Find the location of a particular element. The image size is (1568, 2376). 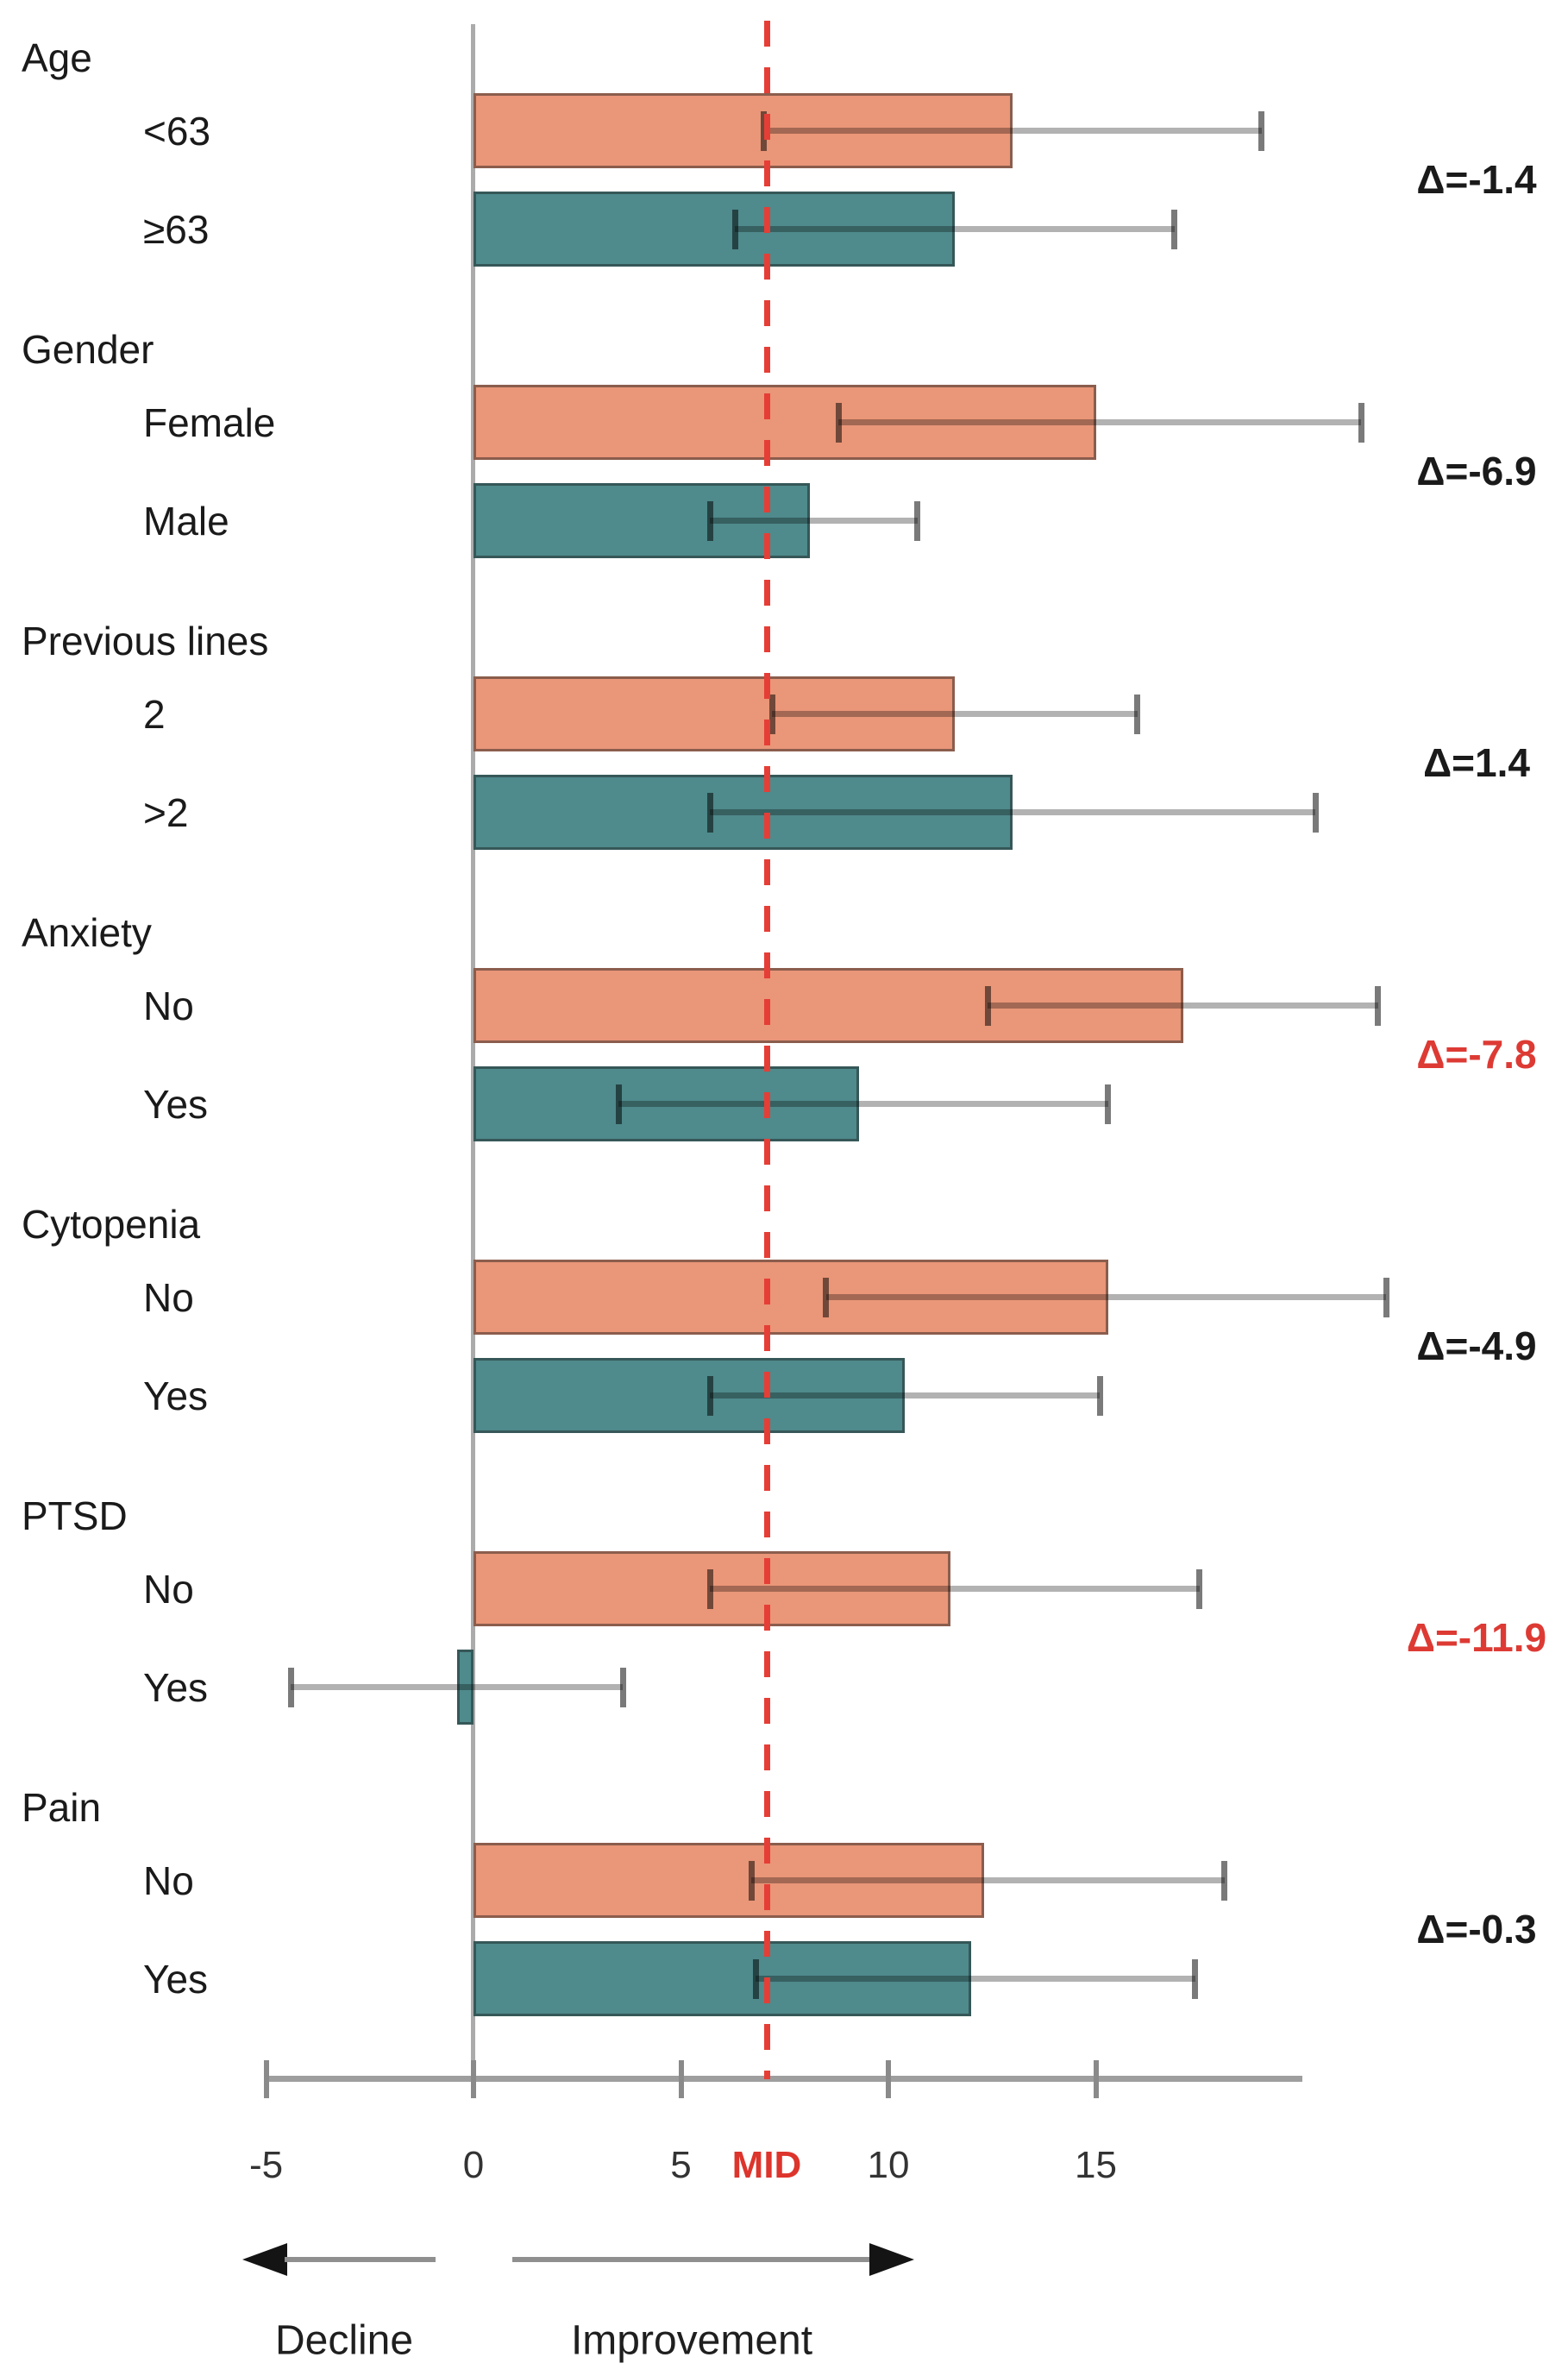

improvement-arrow-shaft is located at coordinates (691, 2260).